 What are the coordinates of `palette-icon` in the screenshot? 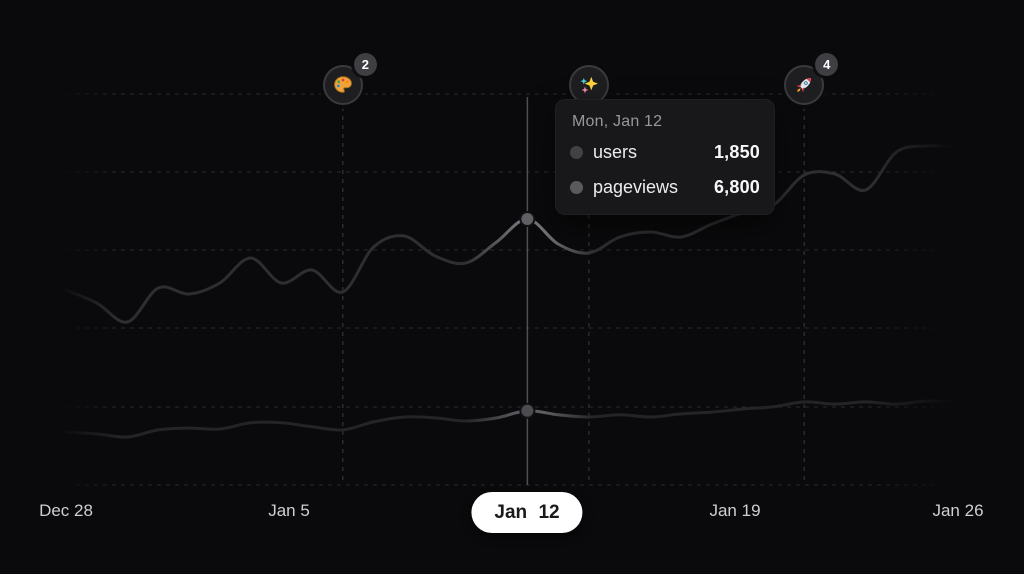 It's located at (342, 84).